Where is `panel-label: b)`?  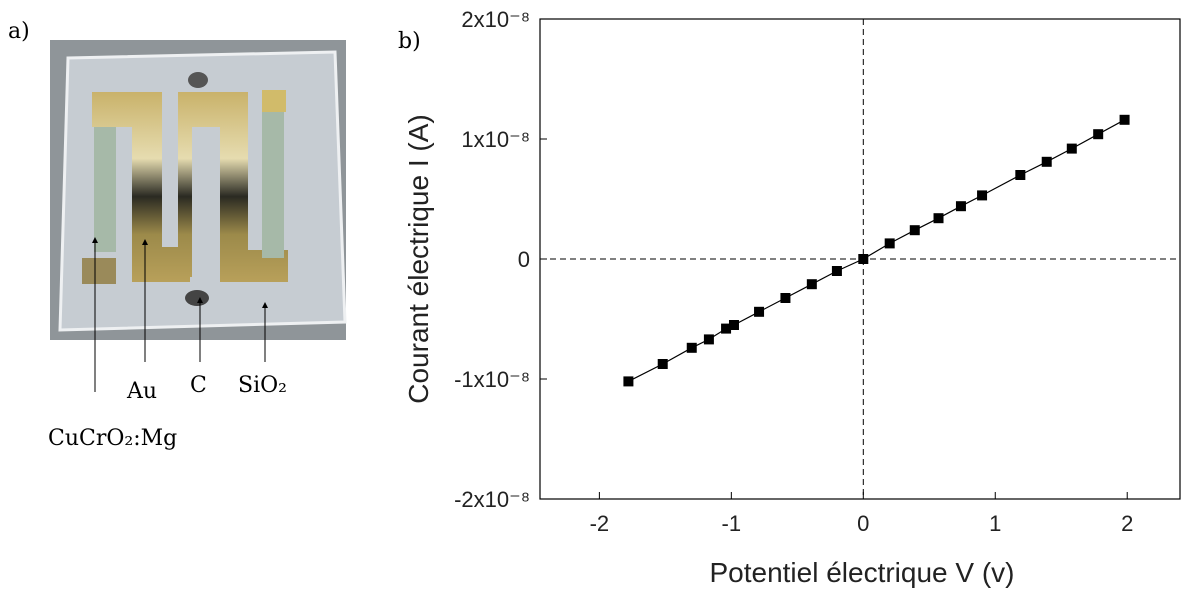 panel-label: b) is located at coordinates (409, 41).